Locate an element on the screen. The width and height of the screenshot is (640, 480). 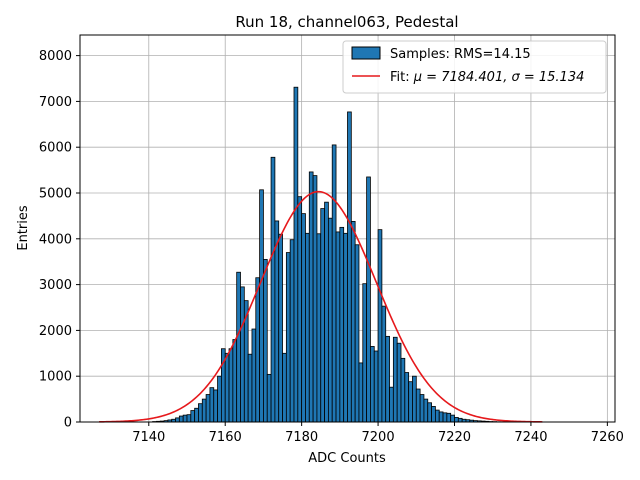
x-tick-label: 7140 is located at coordinates (148, 437).